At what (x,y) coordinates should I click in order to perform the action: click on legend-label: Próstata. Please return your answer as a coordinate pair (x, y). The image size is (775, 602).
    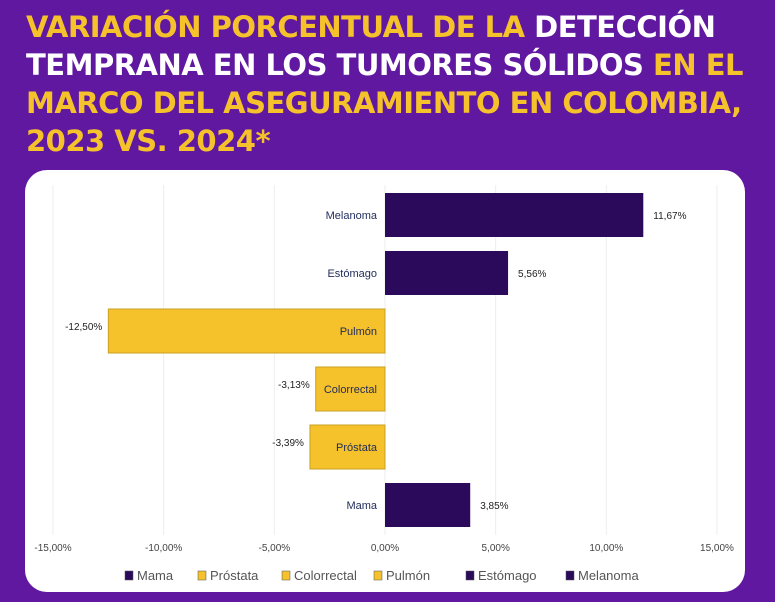
    Looking at the image, I should click on (234, 575).